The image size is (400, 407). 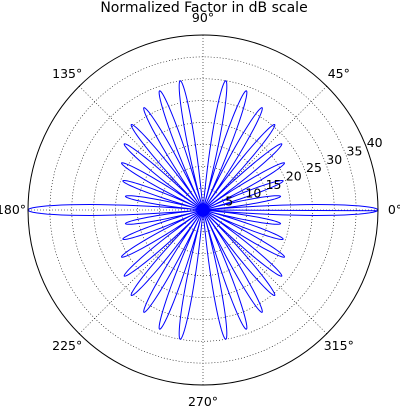 I want to click on radial-tick-label-40: 40, so click(x=375, y=142).